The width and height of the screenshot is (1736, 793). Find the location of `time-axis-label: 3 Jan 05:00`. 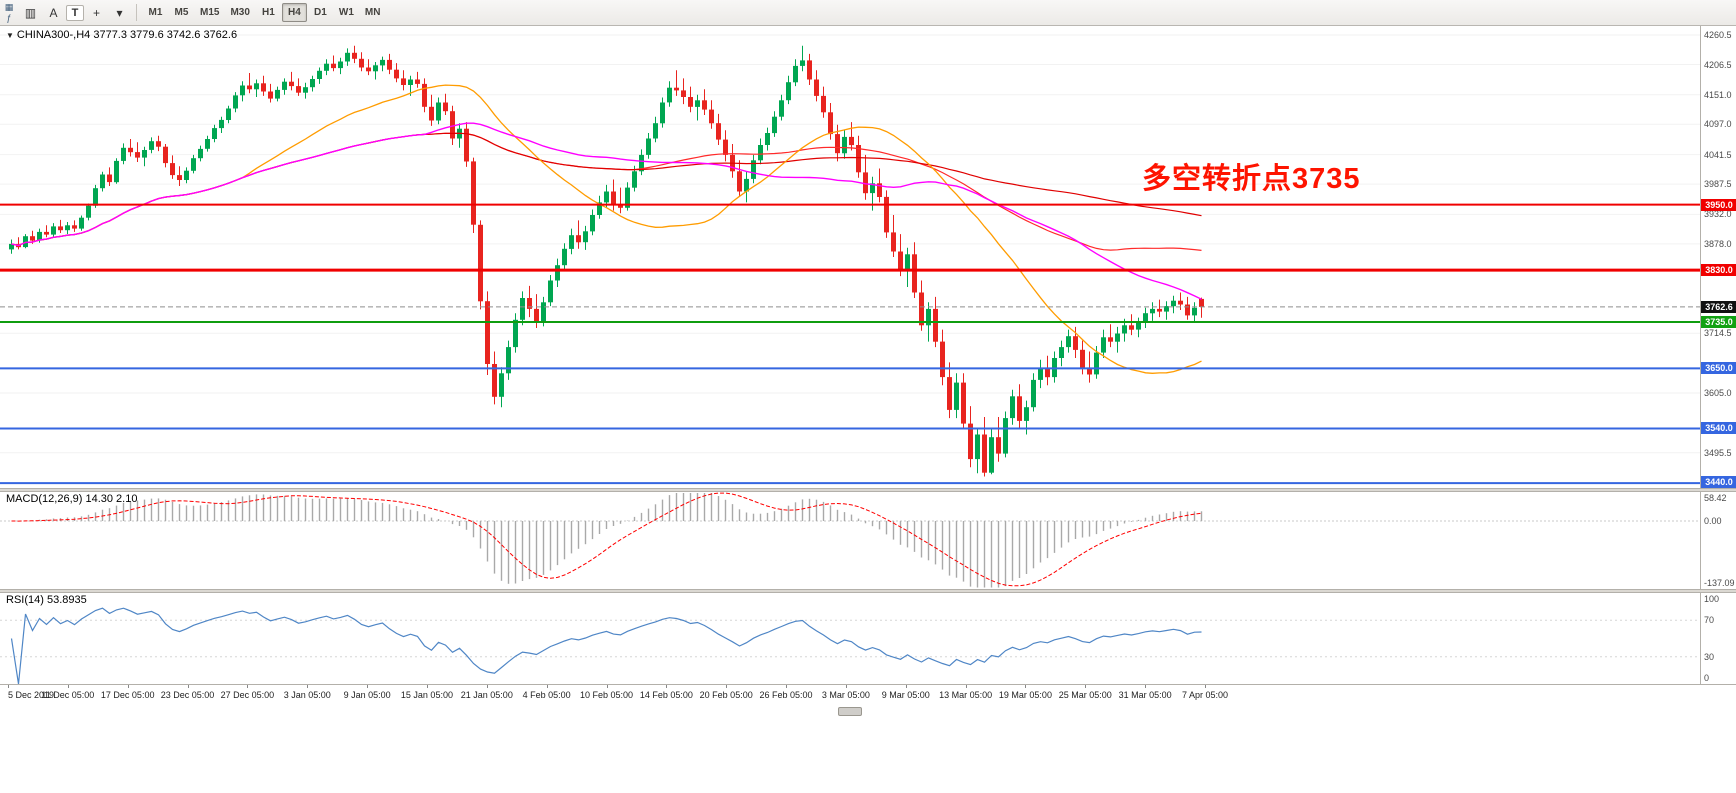

time-axis-label: 3 Jan 05:00 is located at coordinates (307, 695).